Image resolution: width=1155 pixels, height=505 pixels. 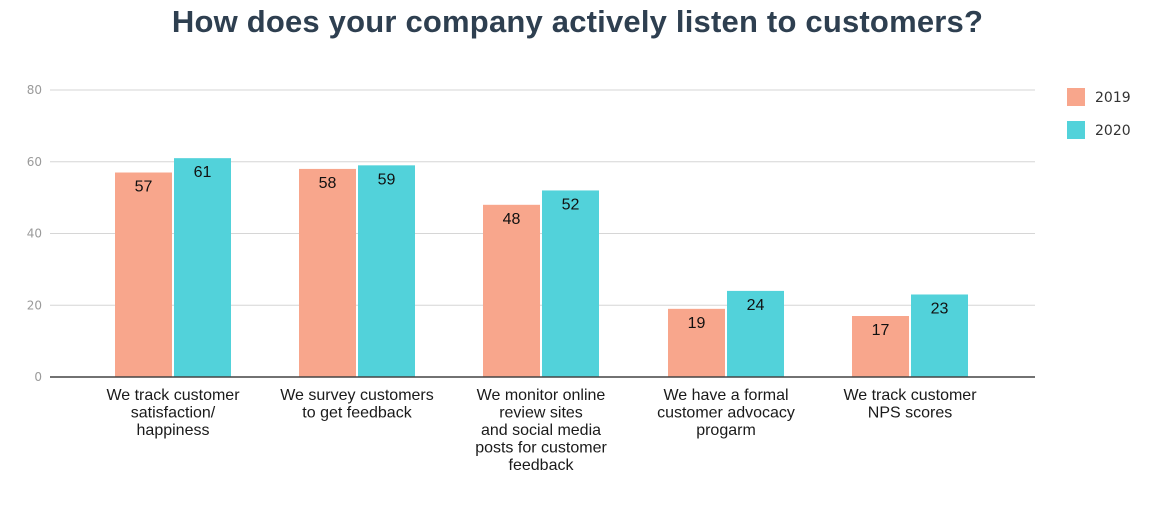 What do you see at coordinates (697, 323) in the screenshot?
I see `data-label-2019-4: 19` at bounding box center [697, 323].